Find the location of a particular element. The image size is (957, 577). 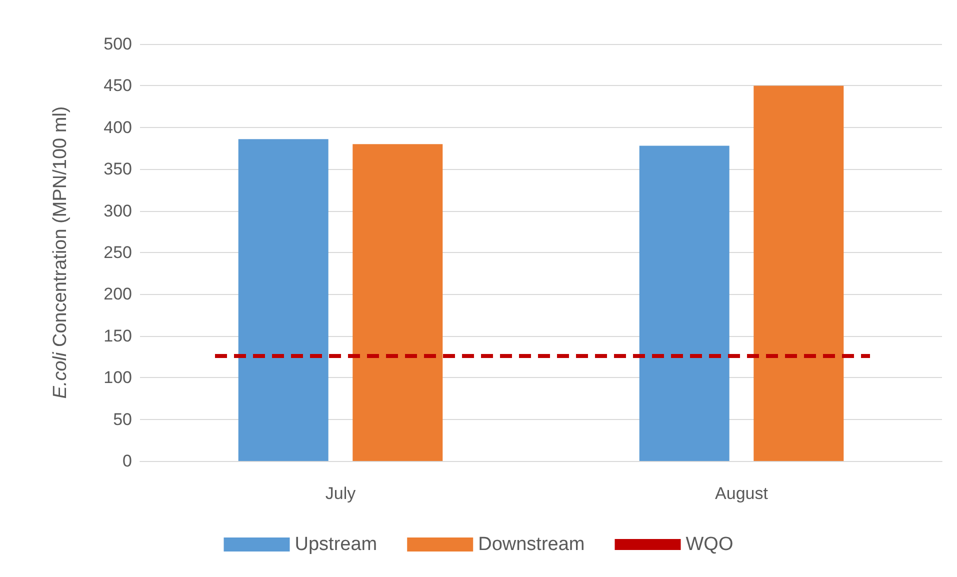

y-tick-label: 300 is located at coordinates (118, 210).